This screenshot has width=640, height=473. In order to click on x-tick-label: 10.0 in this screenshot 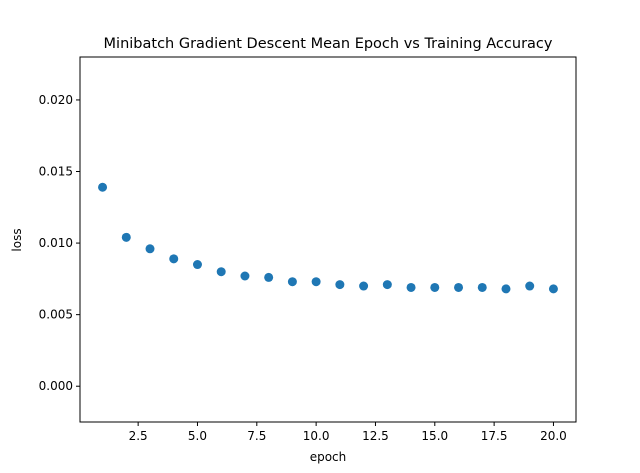, I will do `click(316, 436)`.